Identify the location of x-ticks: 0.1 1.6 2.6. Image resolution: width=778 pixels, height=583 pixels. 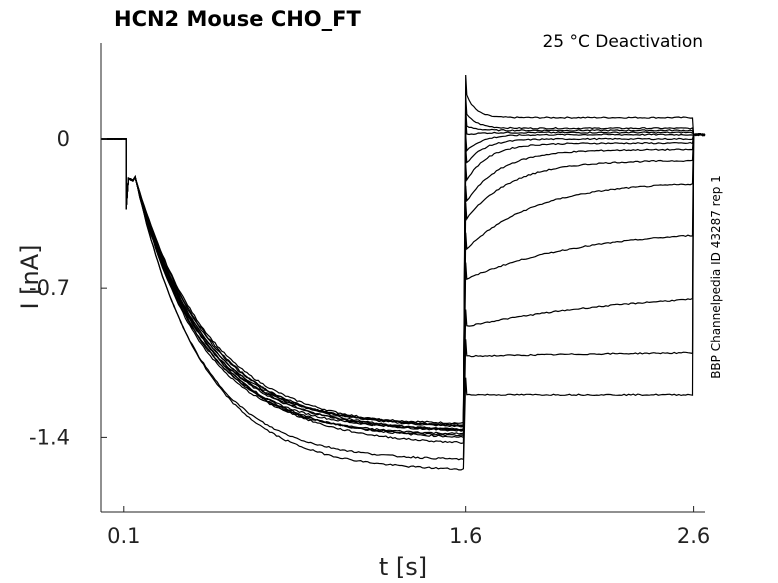
(408, 527).